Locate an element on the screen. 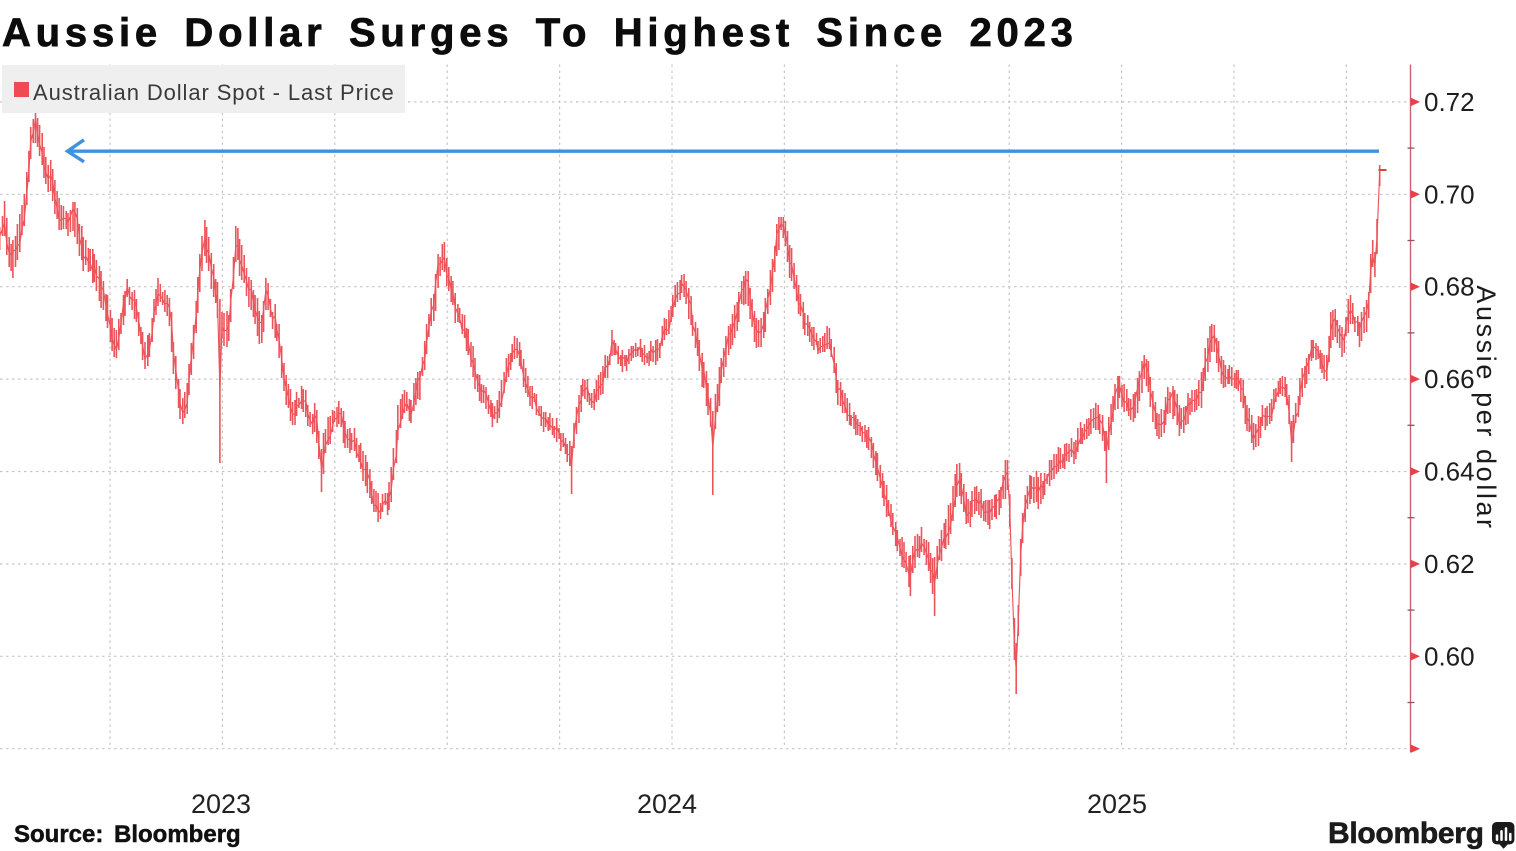  svg-text: 0.70 is located at coordinates (1449, 194).